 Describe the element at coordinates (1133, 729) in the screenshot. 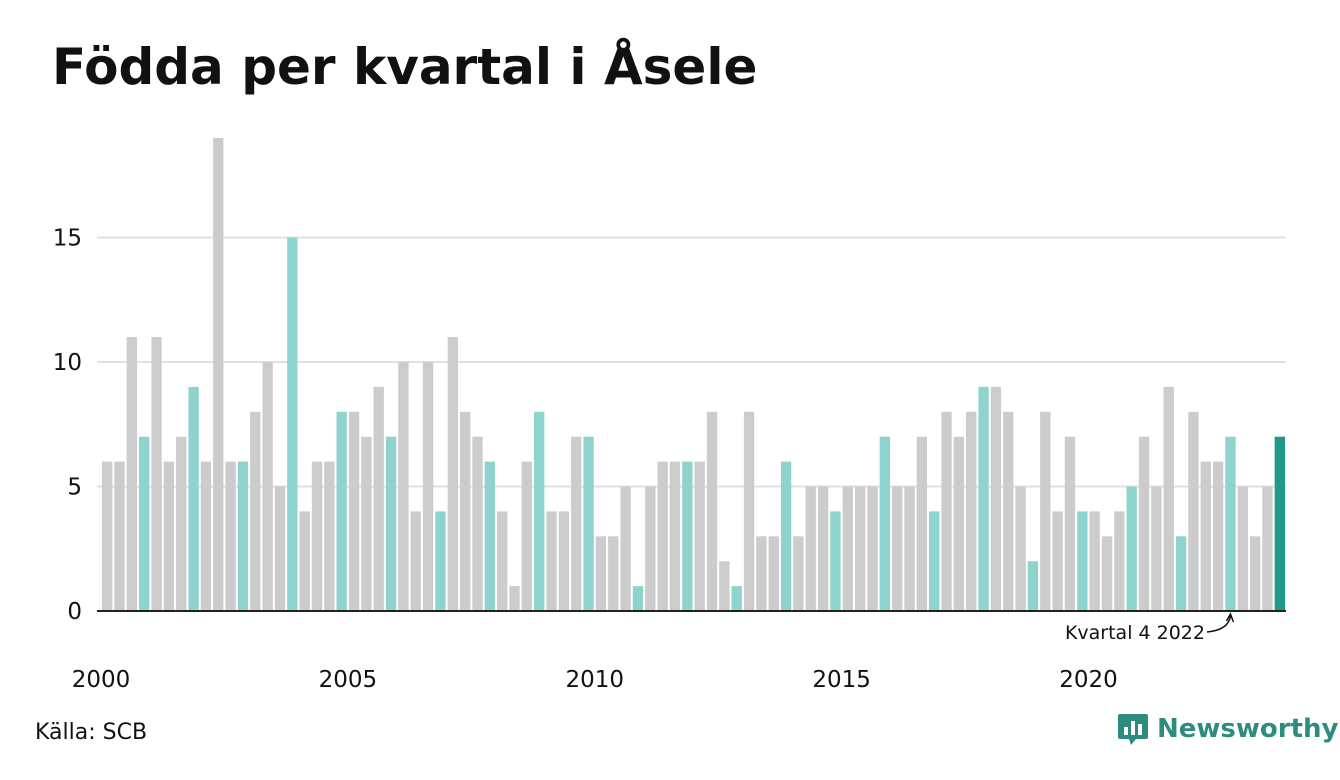

I see `bar-chart-speech-bubble-icon` at that location.